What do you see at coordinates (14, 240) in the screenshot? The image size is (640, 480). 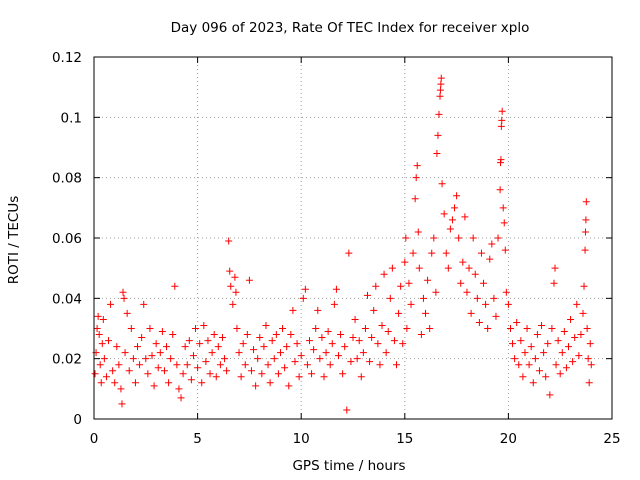 I see `y-axis-label: ROTI / TECUs` at bounding box center [14, 240].